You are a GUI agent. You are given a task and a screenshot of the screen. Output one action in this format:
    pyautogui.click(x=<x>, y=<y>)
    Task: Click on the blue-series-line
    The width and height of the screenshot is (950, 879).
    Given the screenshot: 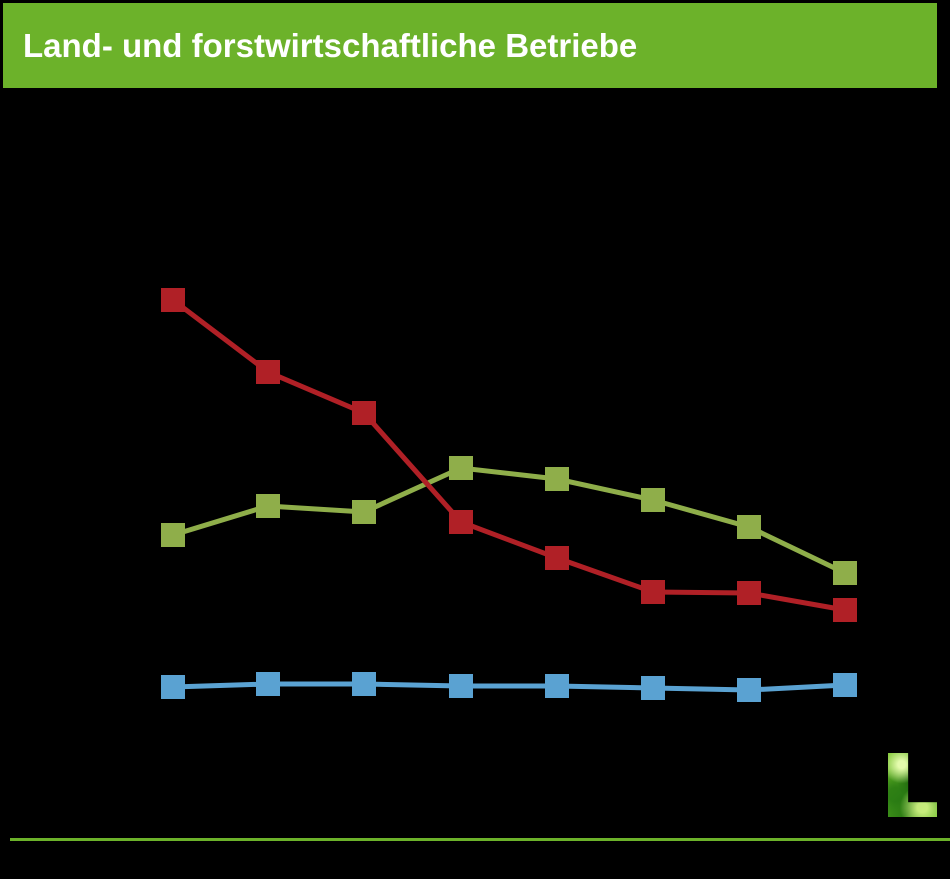 What is the action you would take?
    pyautogui.click(x=509, y=687)
    